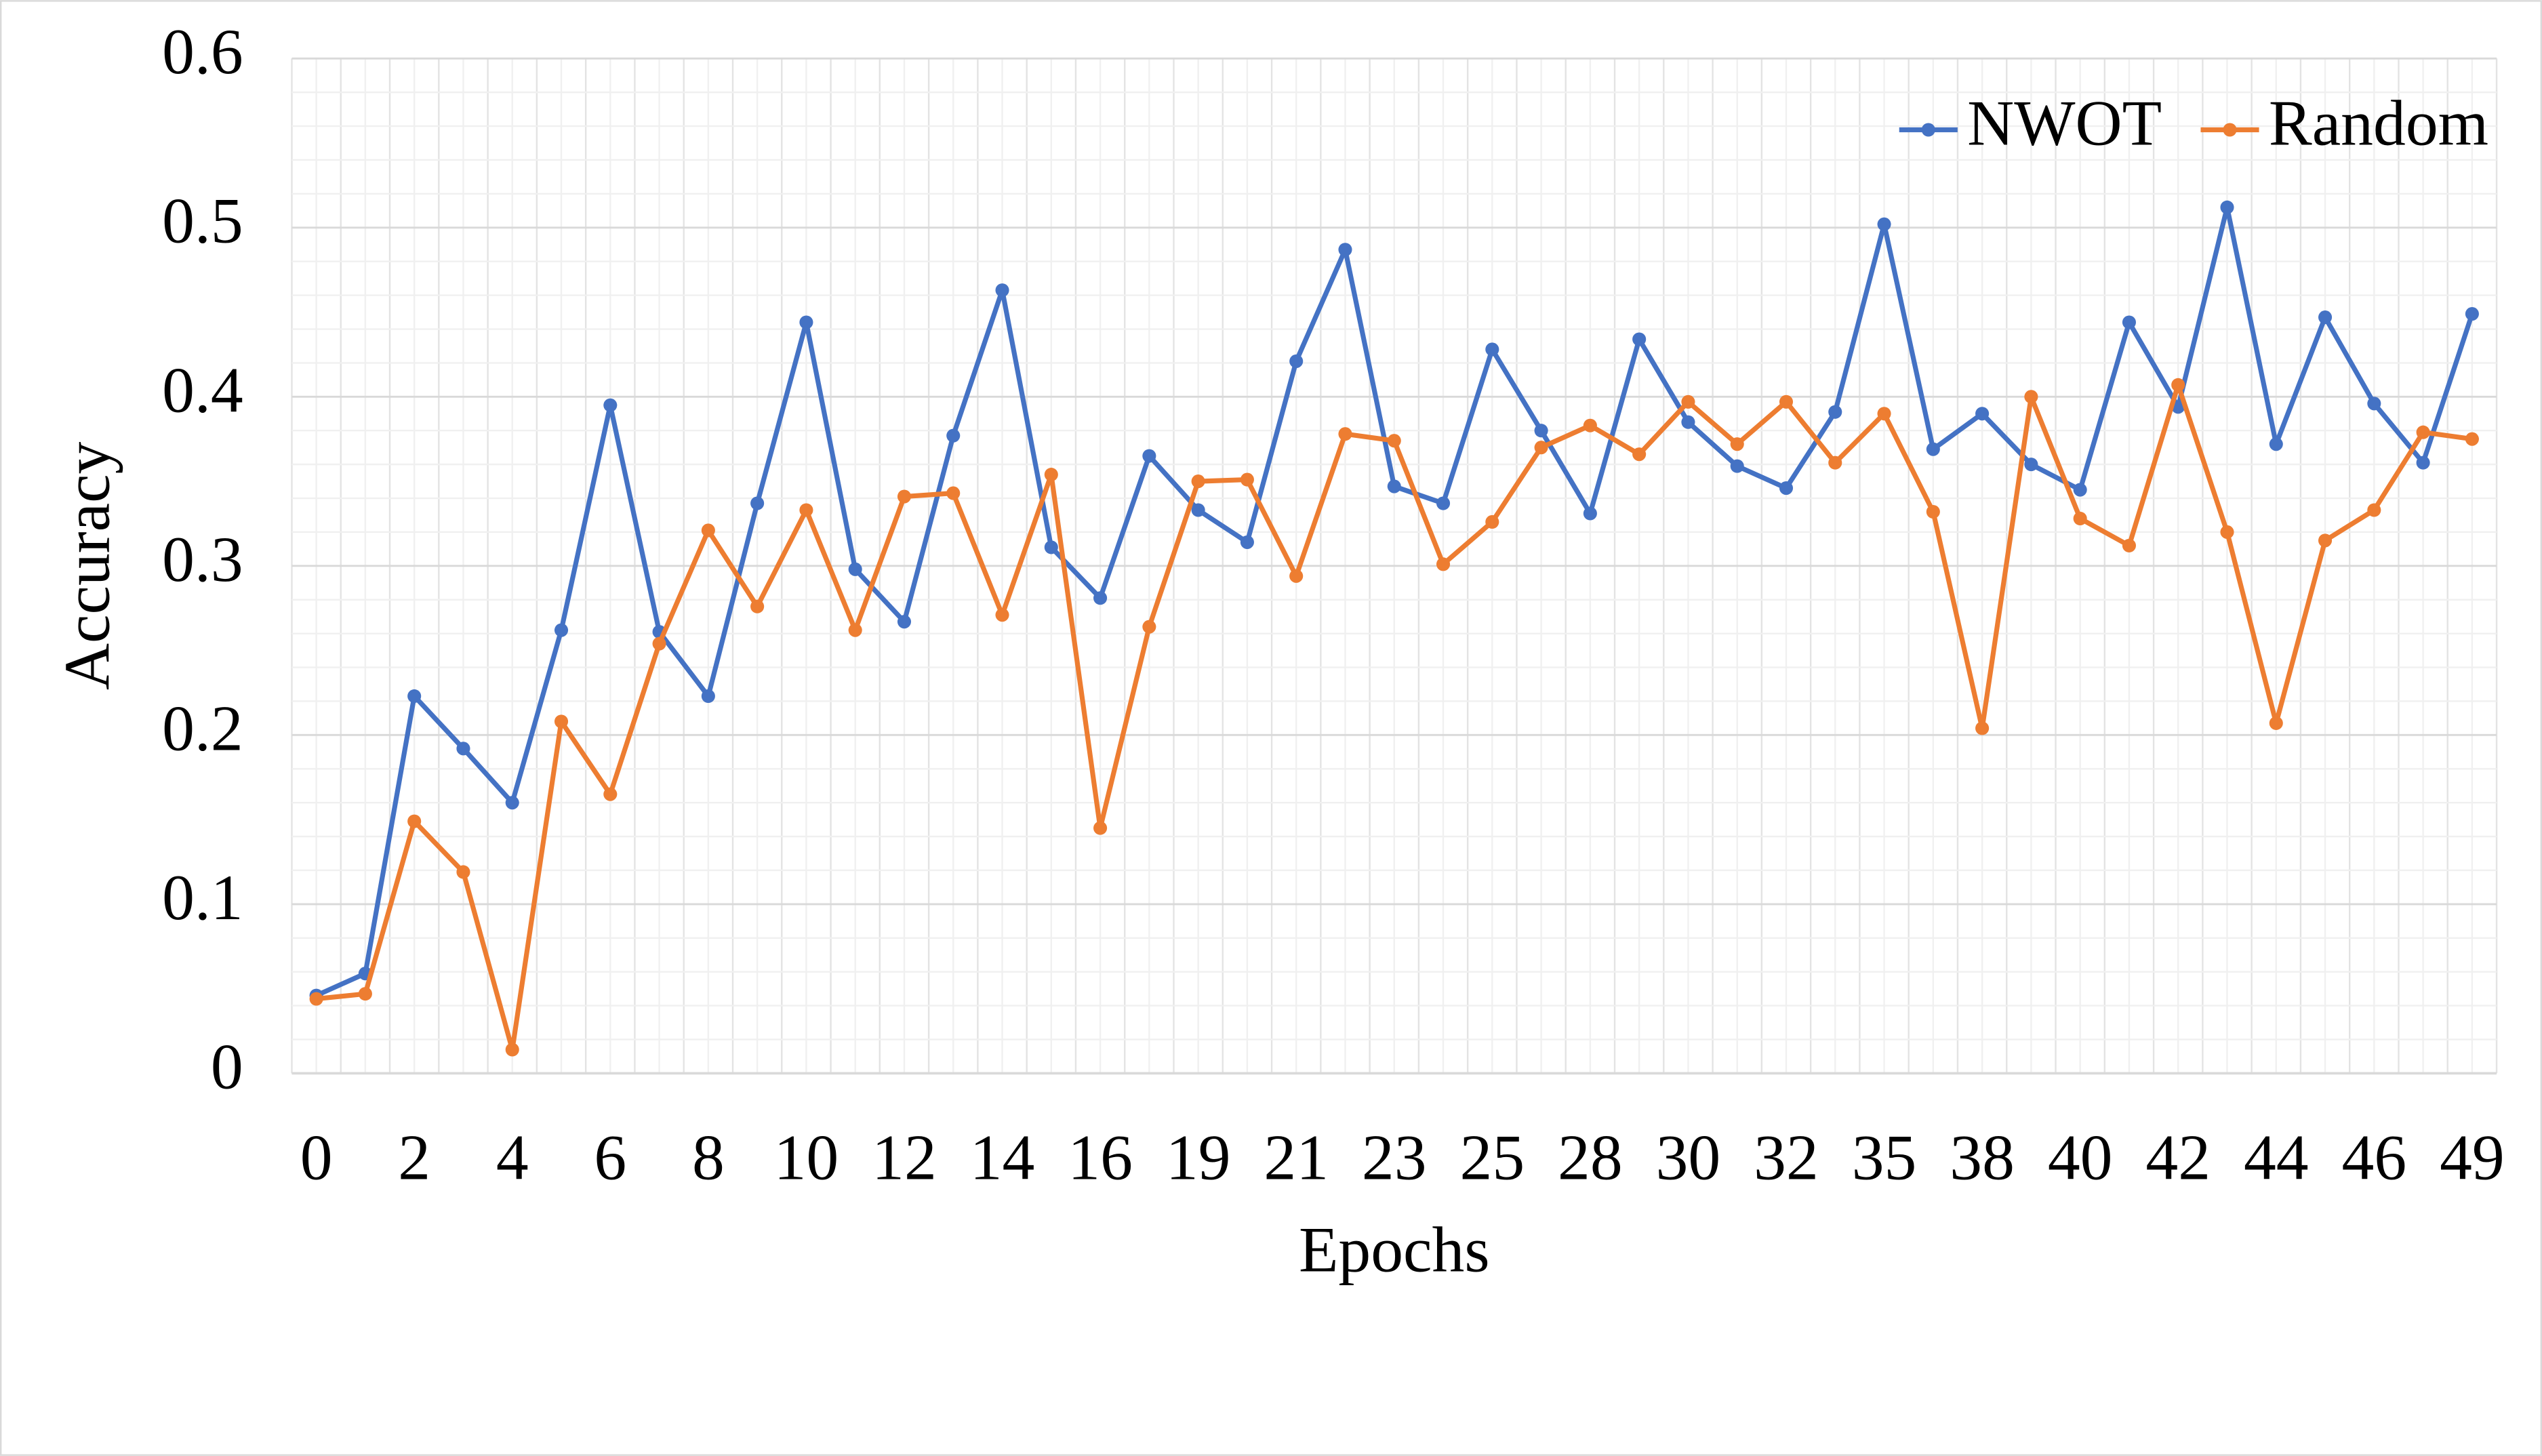 The image size is (2542, 1456). What do you see at coordinates (1884, 1157) in the screenshot?
I see `x-tick-label: 35` at bounding box center [1884, 1157].